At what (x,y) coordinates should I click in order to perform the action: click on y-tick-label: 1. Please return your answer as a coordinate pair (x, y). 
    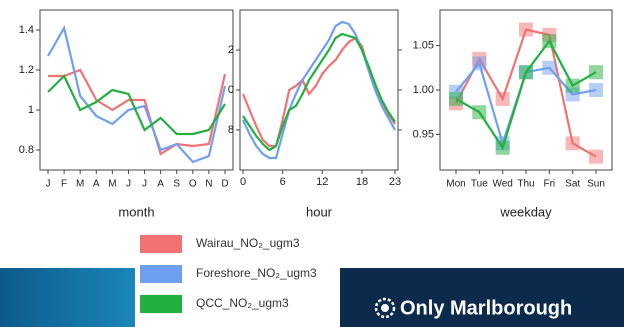
    Looking at the image, I should click on (31, 110).